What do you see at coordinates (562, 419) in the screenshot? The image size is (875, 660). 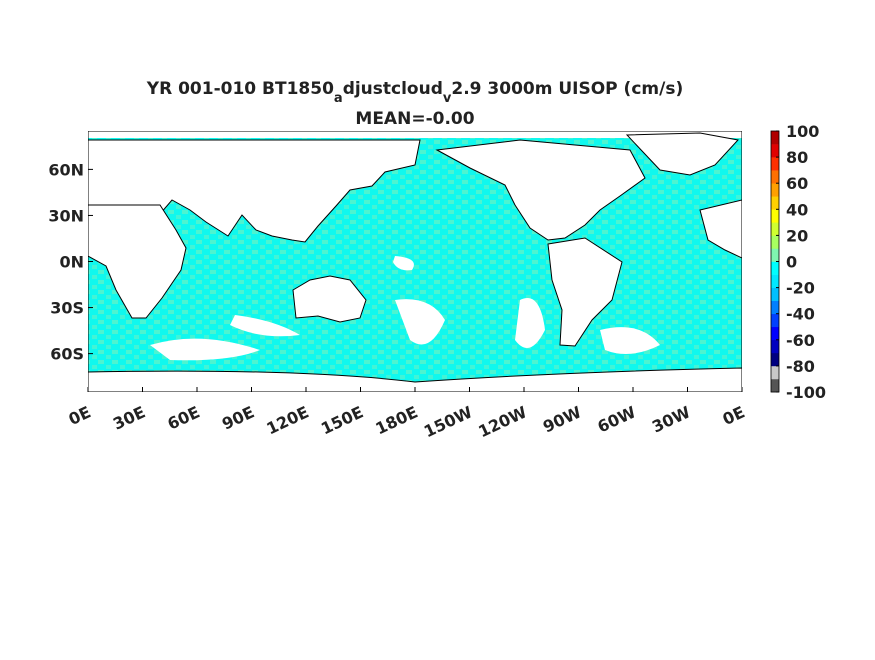 I see `x-tick-label: 90W` at bounding box center [562, 419].